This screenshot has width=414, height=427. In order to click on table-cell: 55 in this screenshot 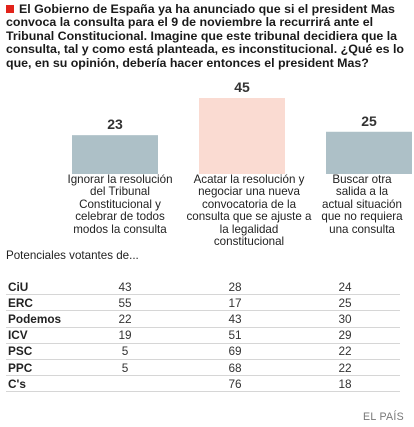, I will do `click(125, 303)`.